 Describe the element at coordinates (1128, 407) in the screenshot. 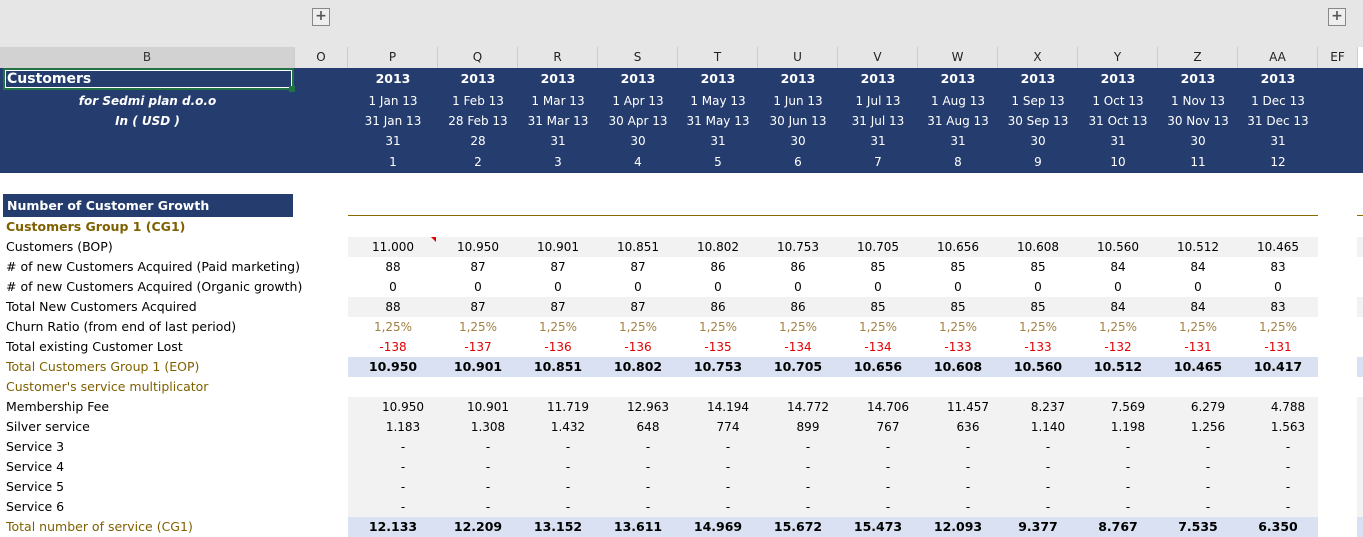

I see `value-cell: 7.569` at that location.